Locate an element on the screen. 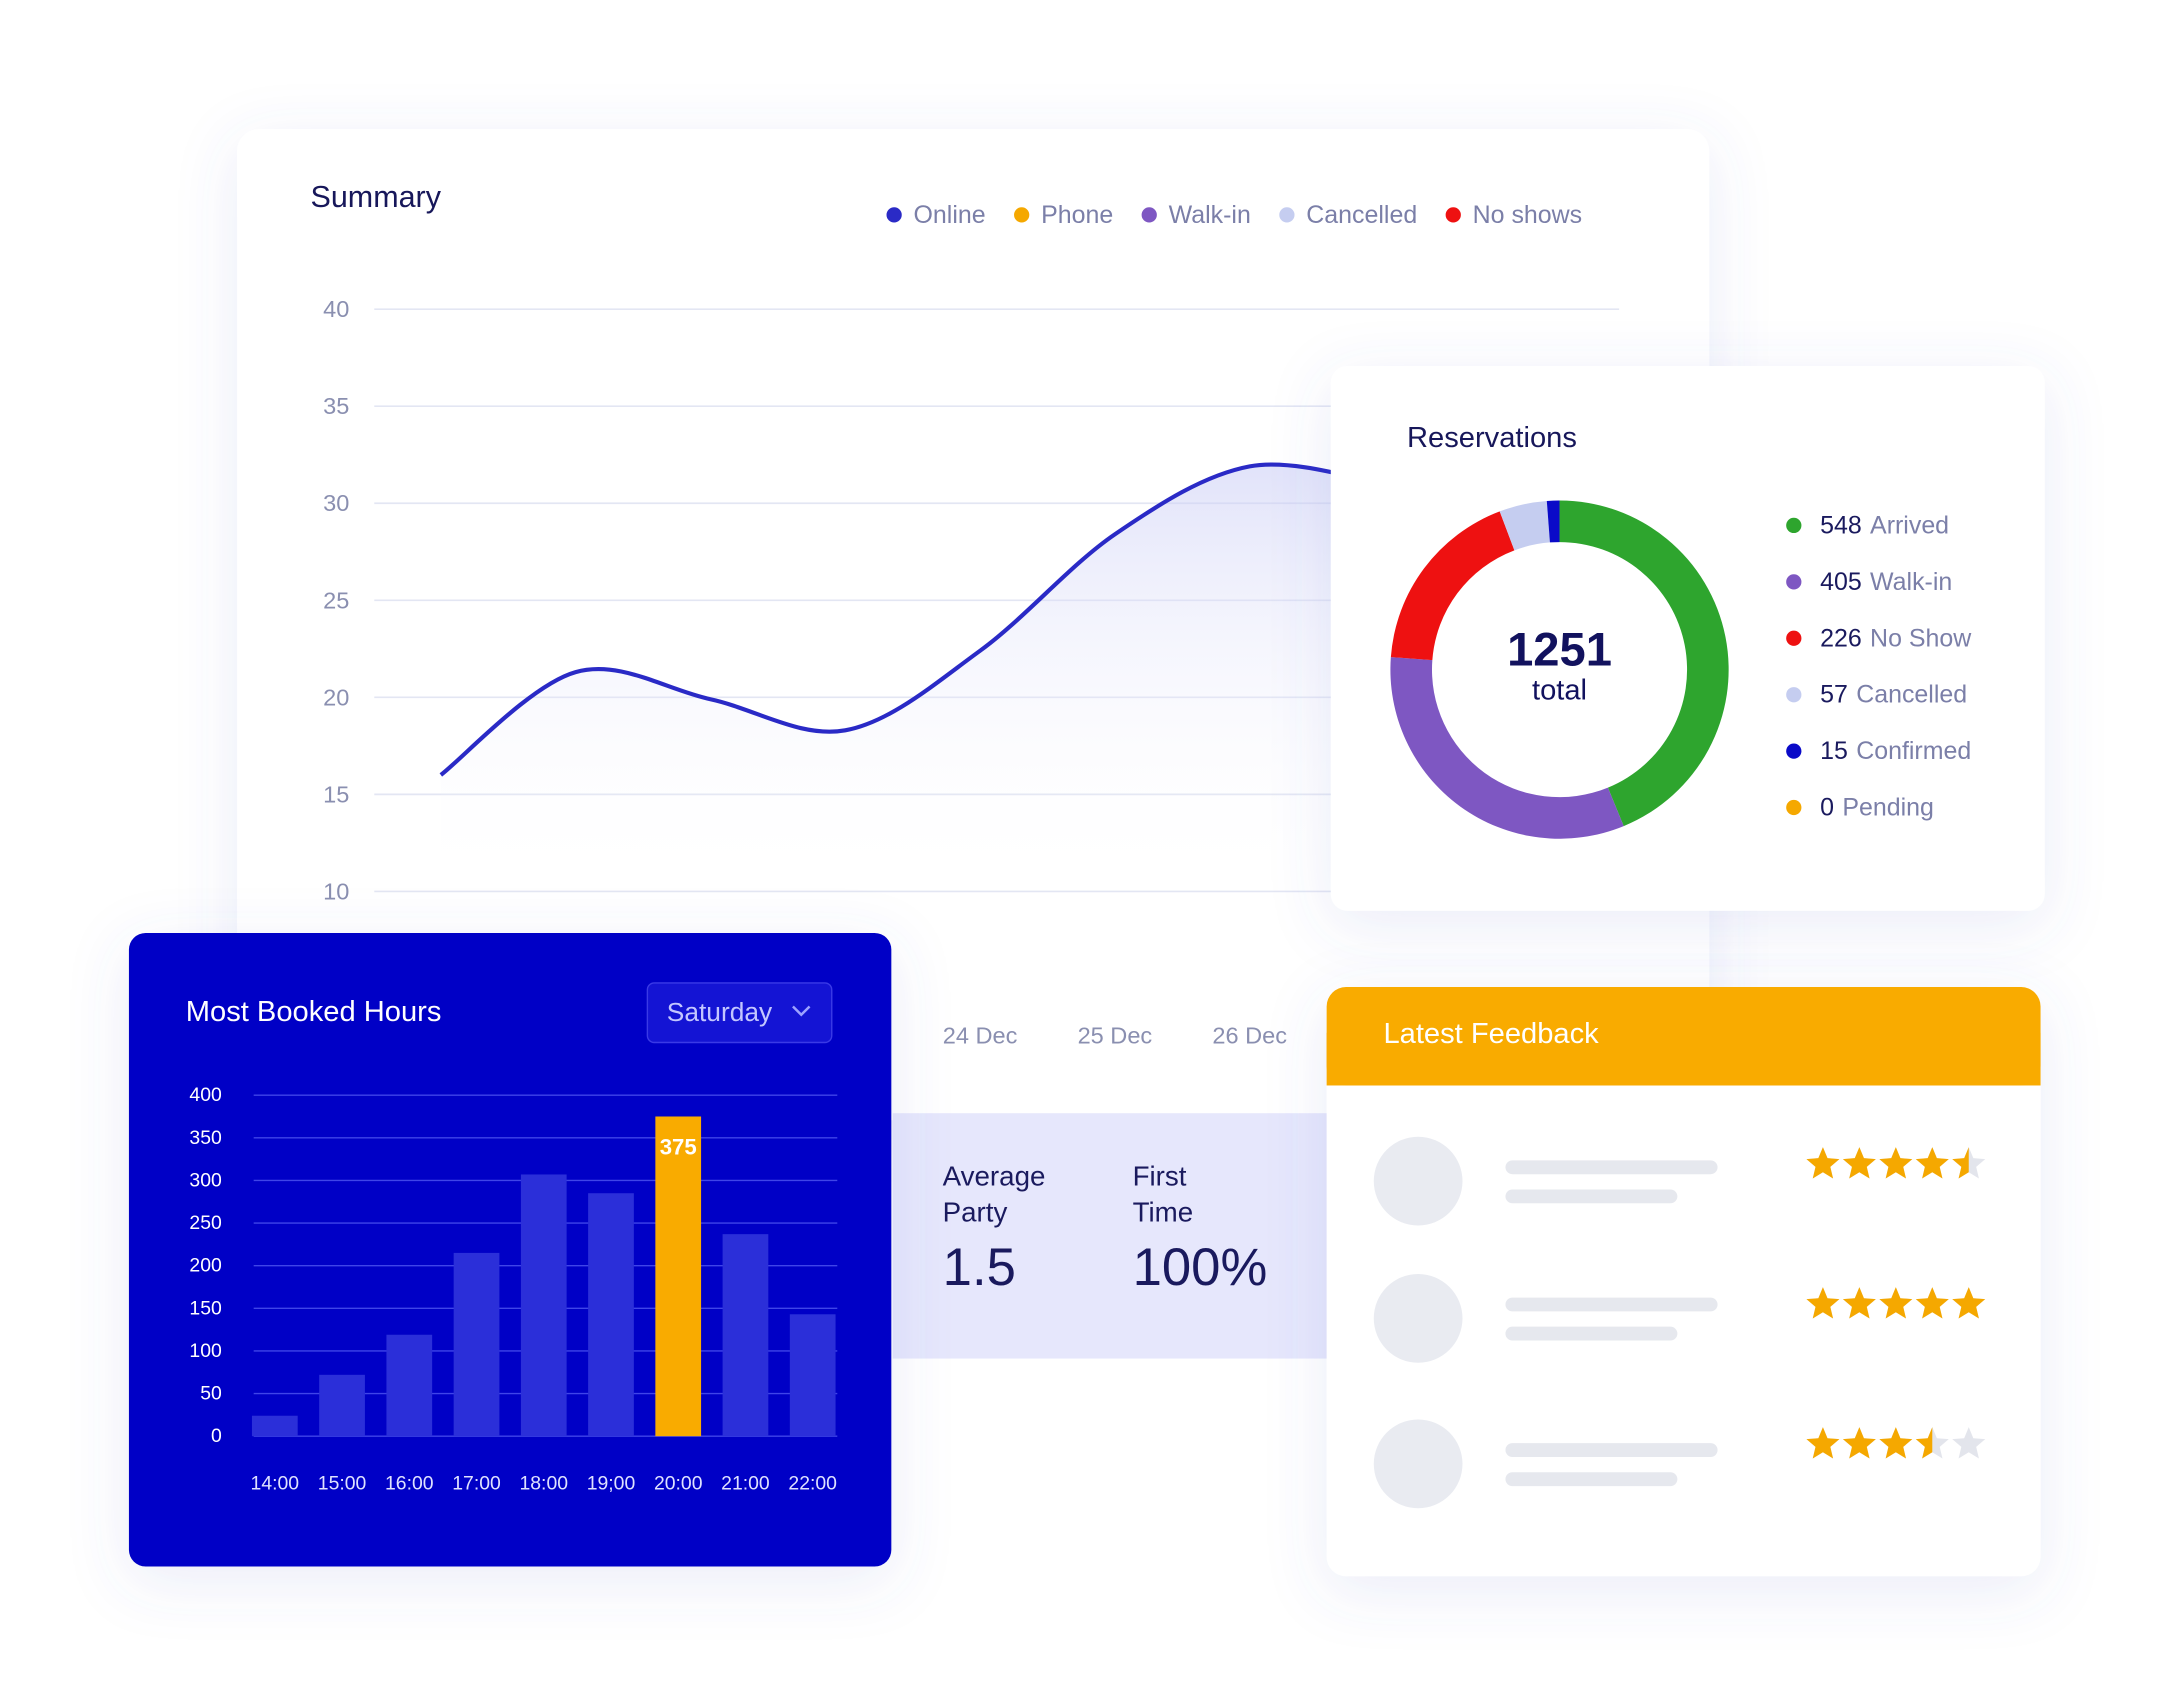 This screenshot has height=1692, width=2157. legend-label: 548 Arrived is located at coordinates (1884, 525).